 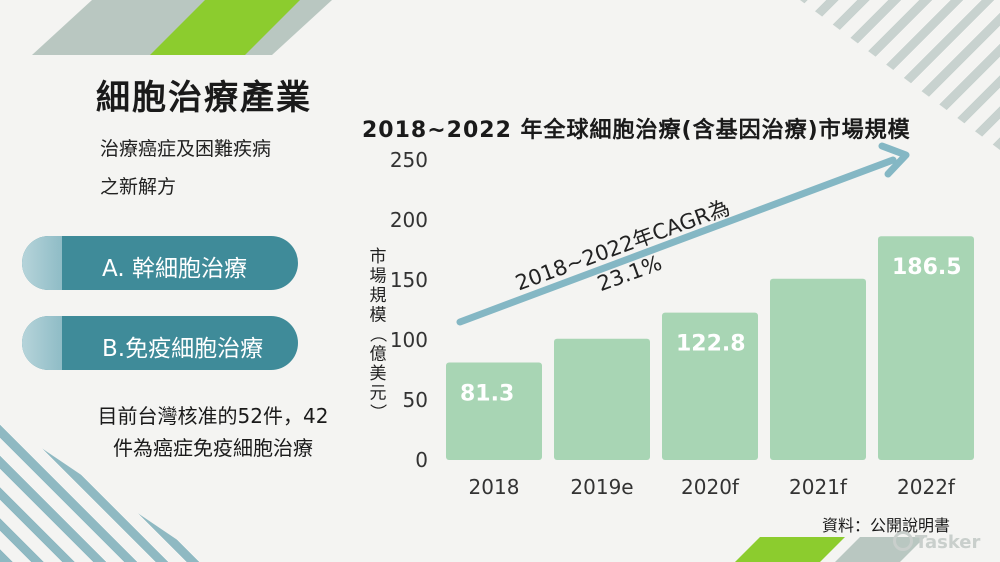 I want to click on pill-label: B.免疫細胞治療, so click(x=183, y=349).